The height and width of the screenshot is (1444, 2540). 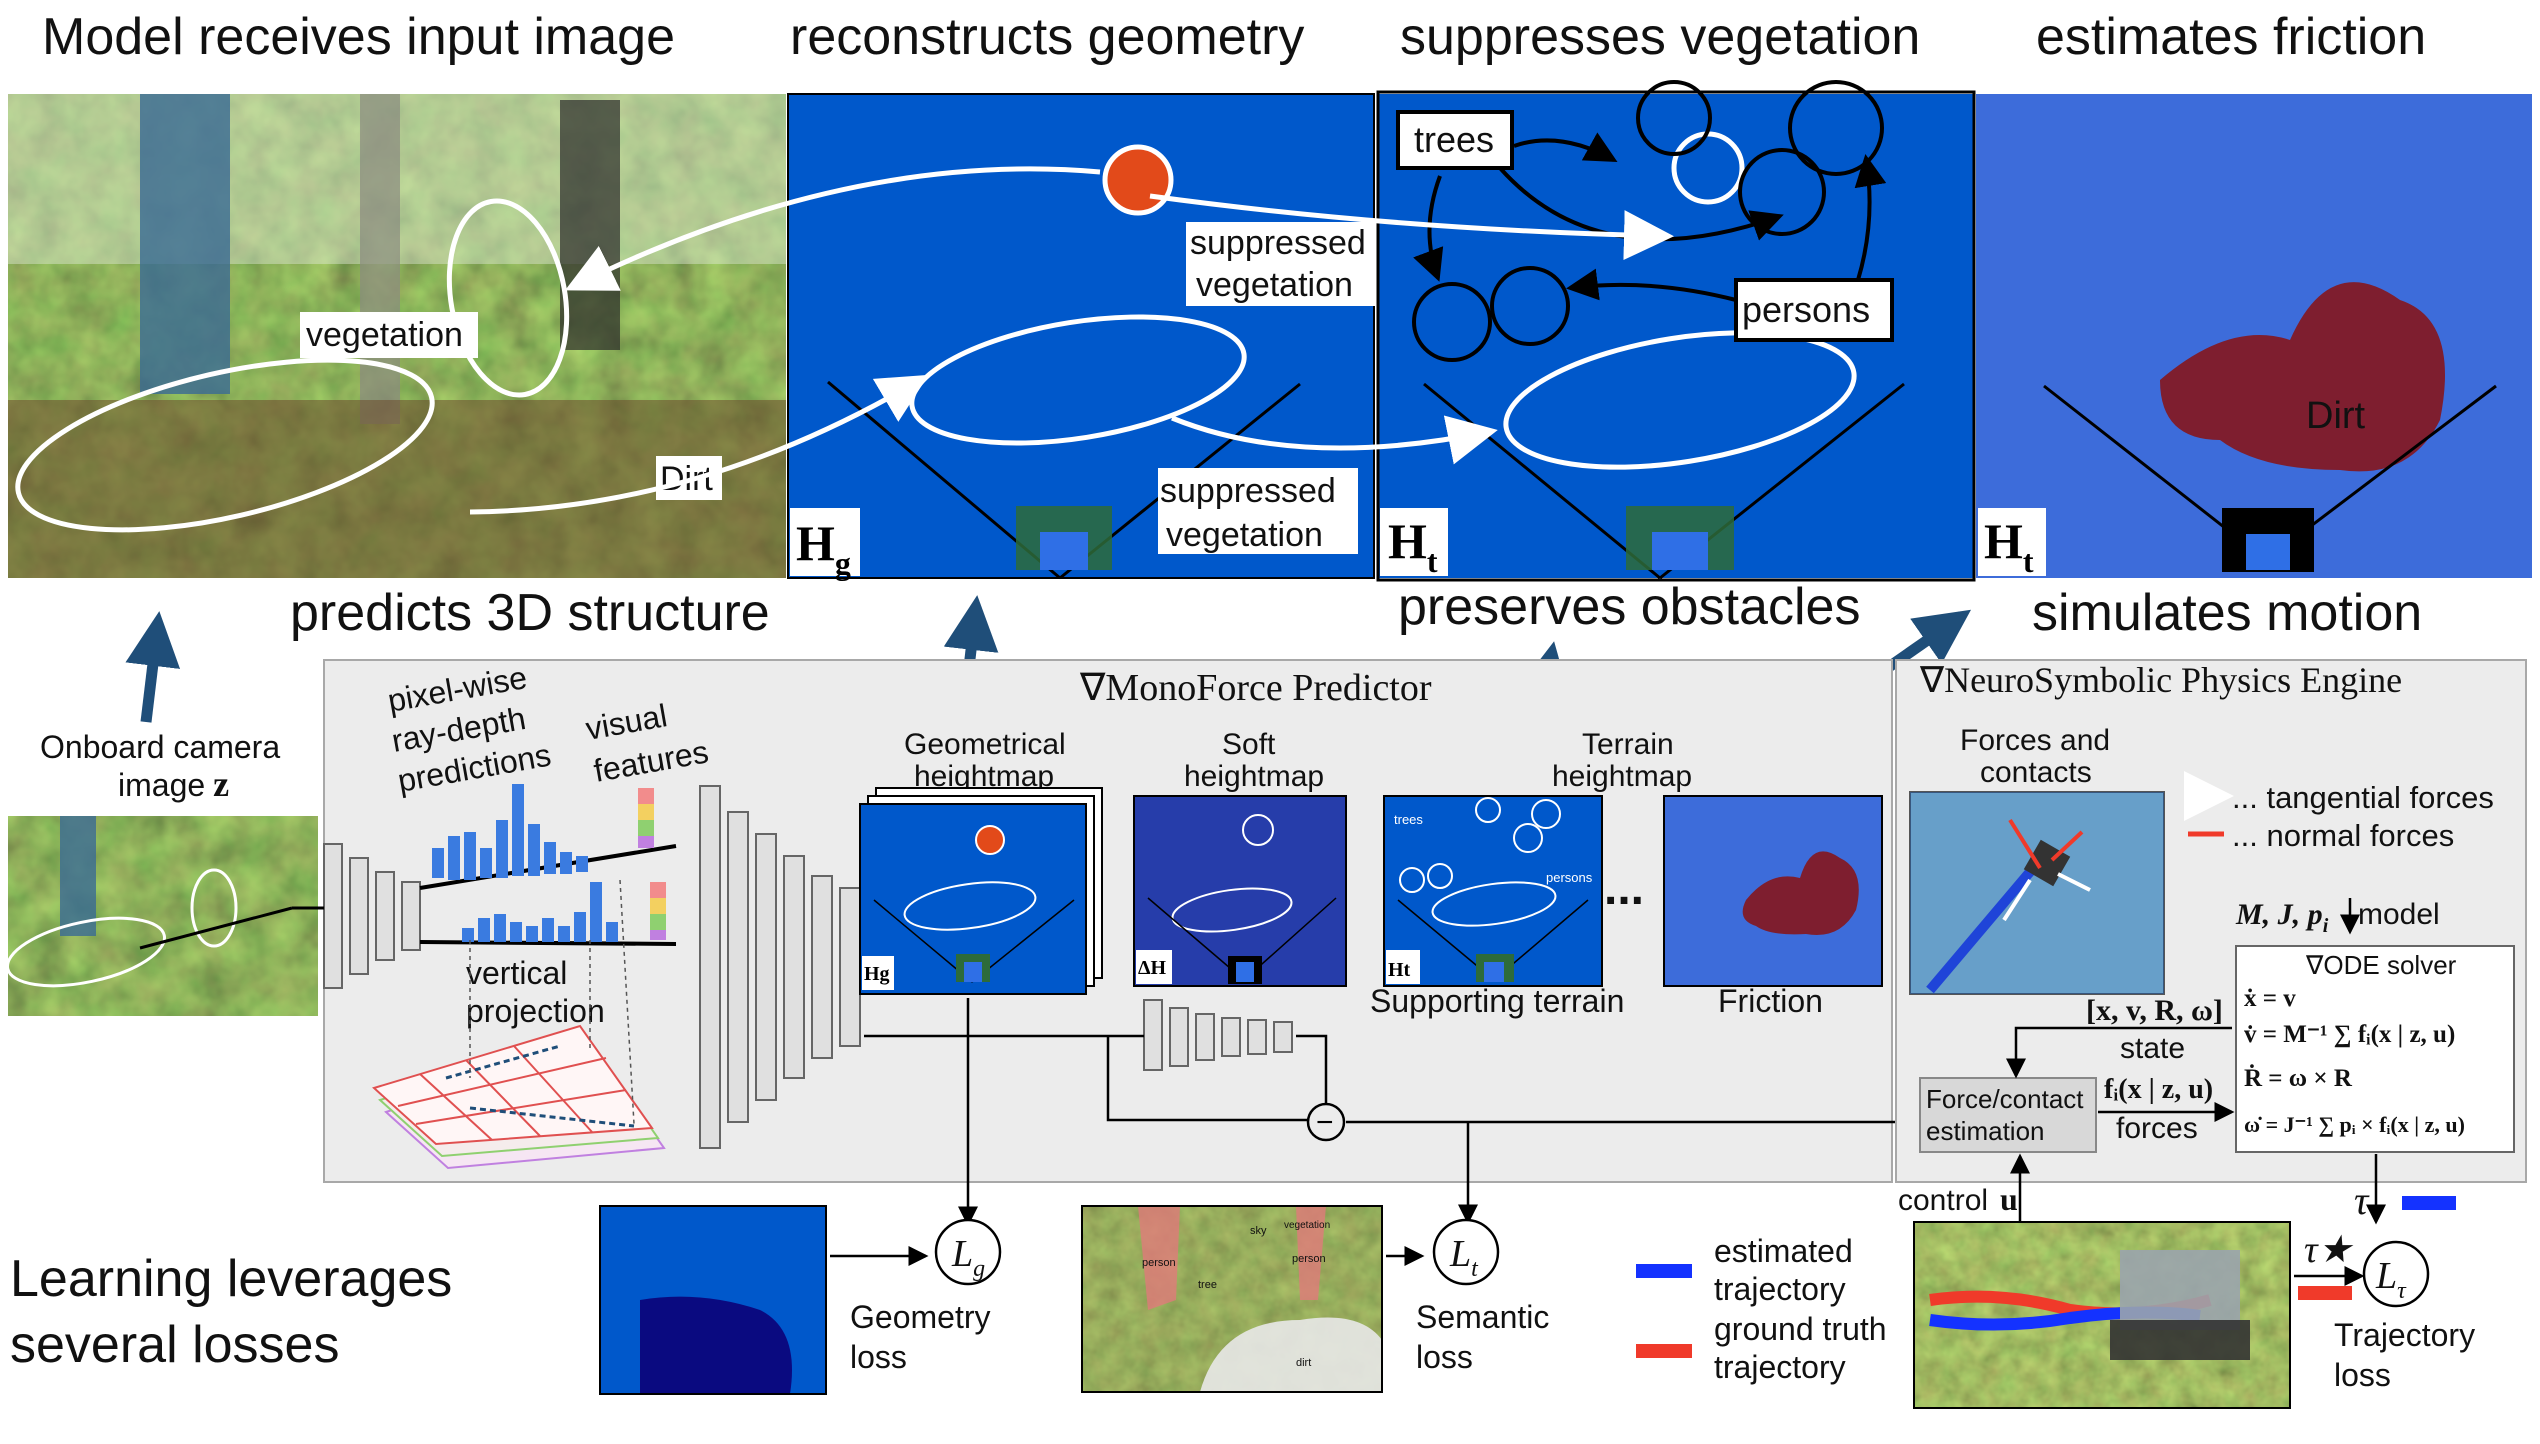 I want to click on svg-text: Lt, so click(x=1464, y=1257).